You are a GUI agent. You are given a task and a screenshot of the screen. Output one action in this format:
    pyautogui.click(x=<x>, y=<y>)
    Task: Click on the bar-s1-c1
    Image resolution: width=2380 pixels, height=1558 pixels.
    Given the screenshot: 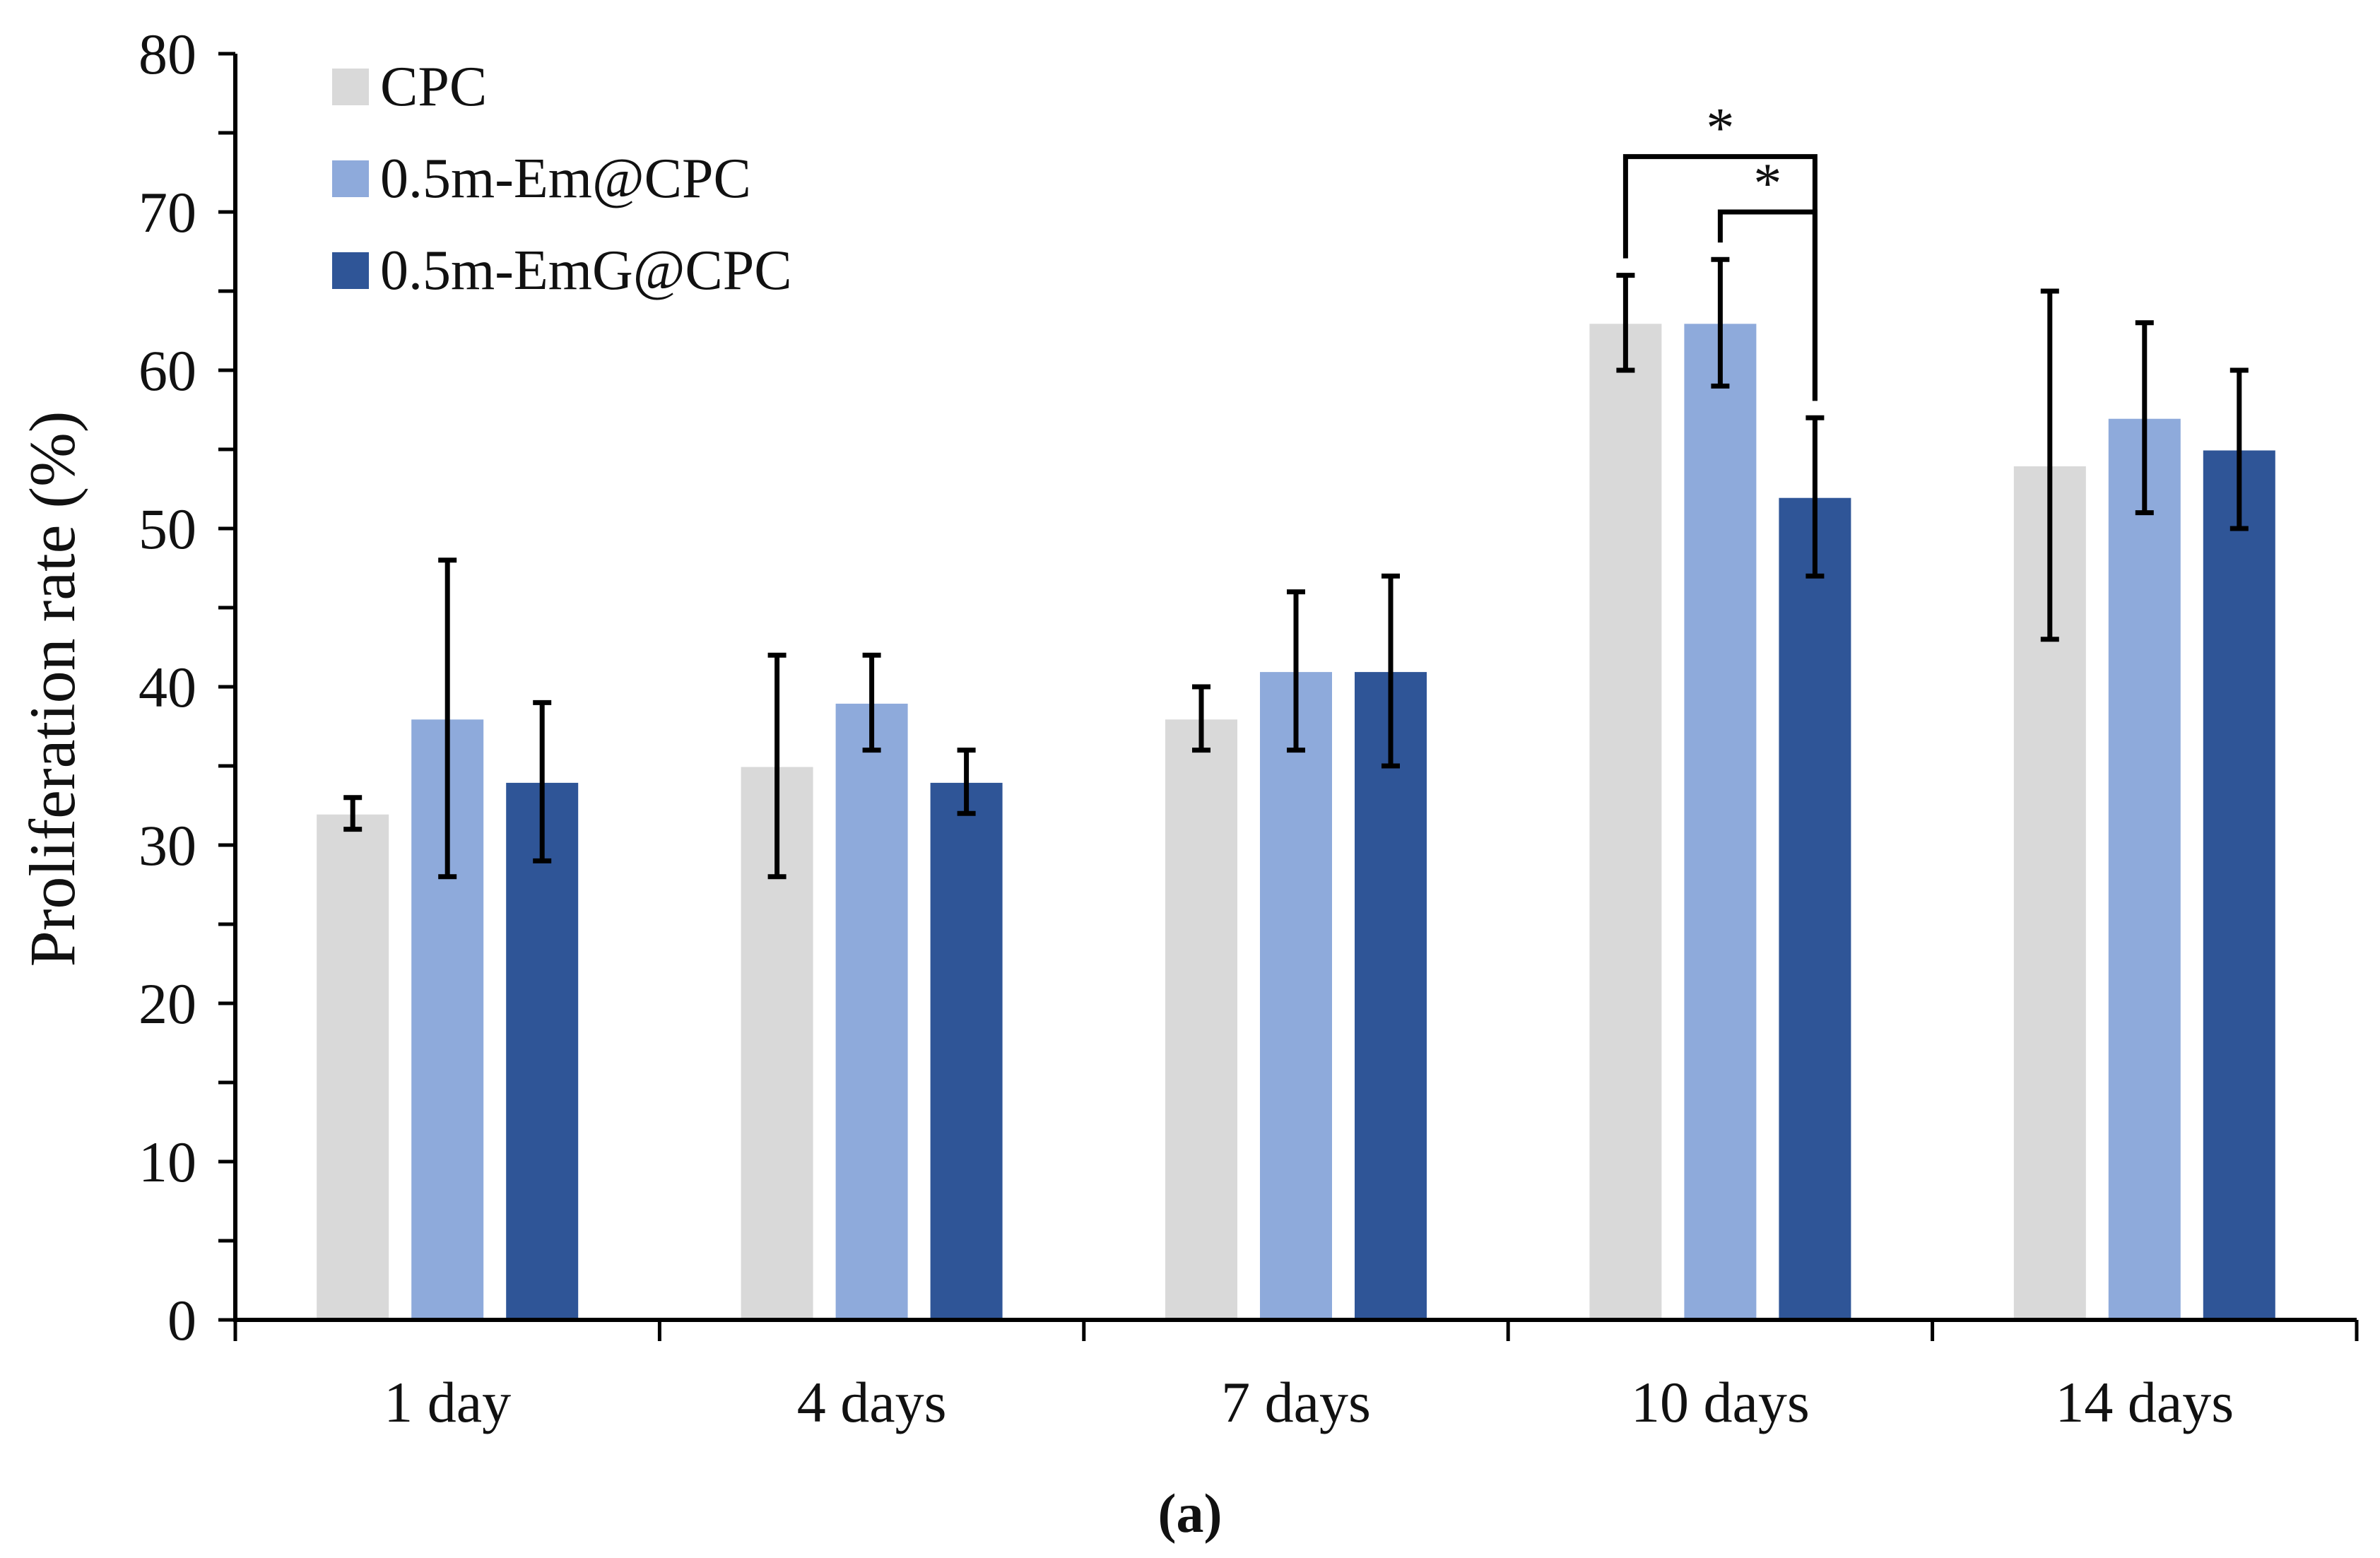 What is the action you would take?
    pyautogui.click(x=871, y=1011)
    